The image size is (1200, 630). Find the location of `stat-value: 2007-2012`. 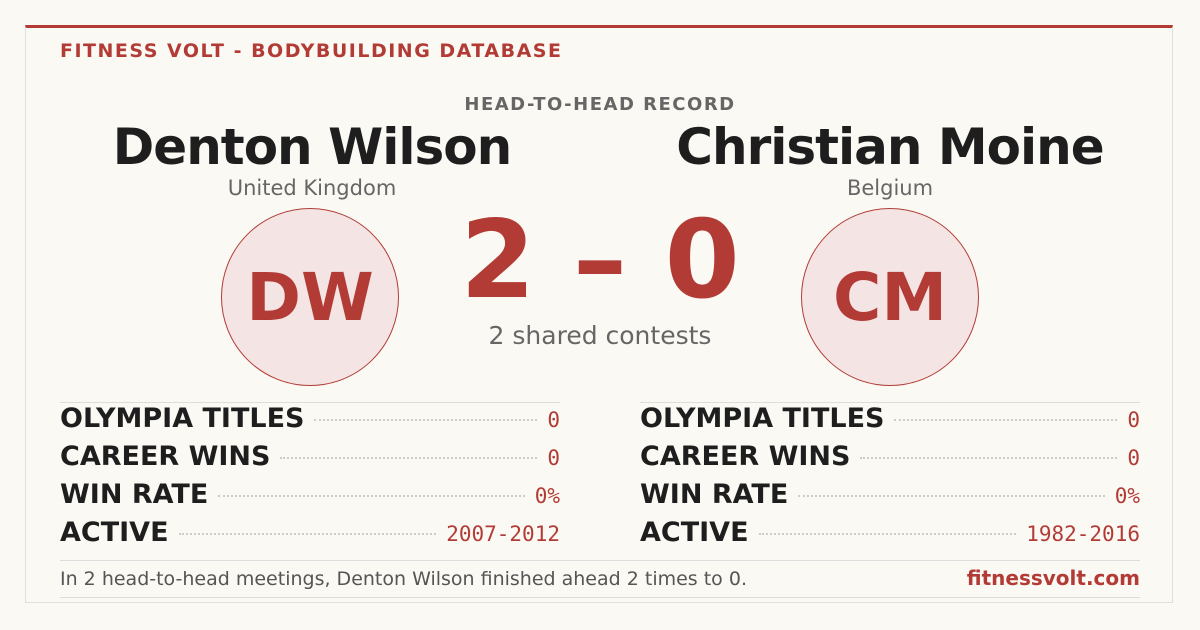

stat-value: 2007-2012 is located at coordinates (503, 534).